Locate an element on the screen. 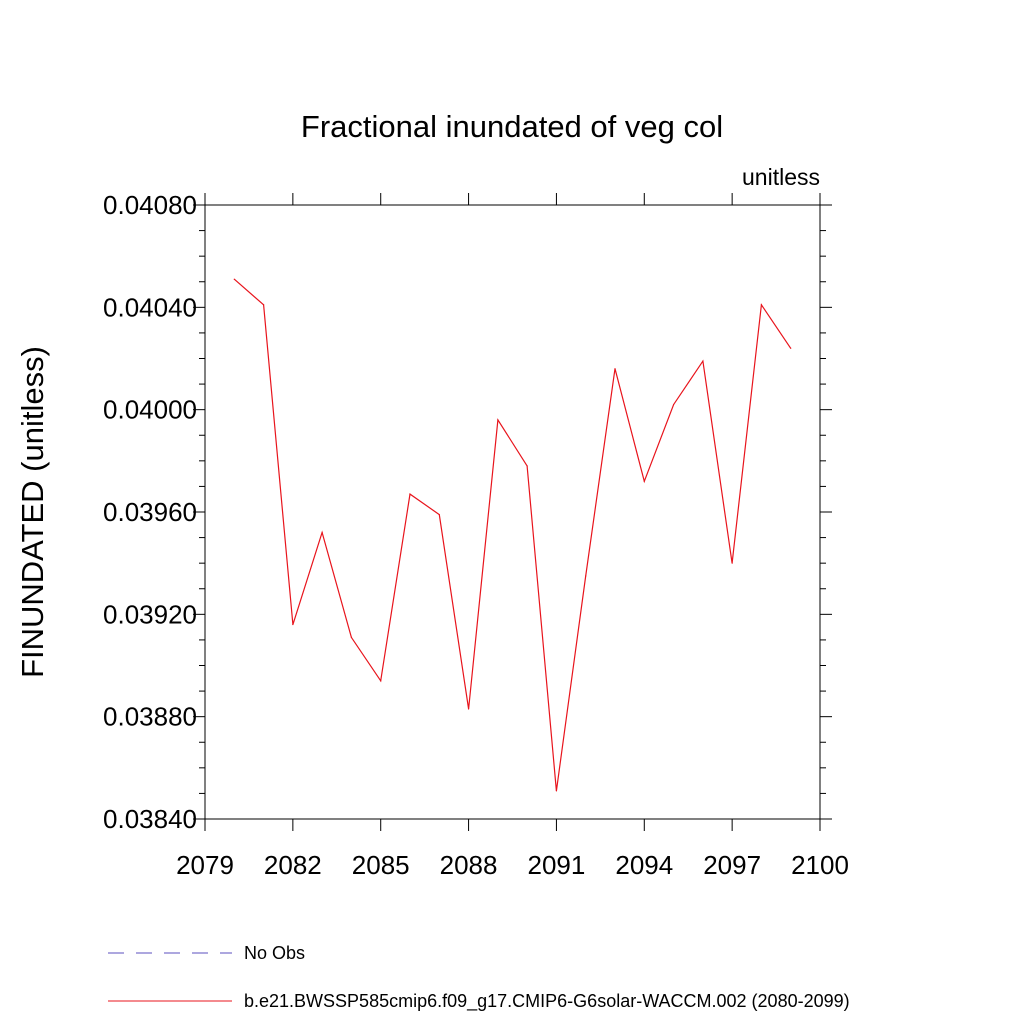  y-tick-label: 0.04080 is located at coordinates (150, 205).